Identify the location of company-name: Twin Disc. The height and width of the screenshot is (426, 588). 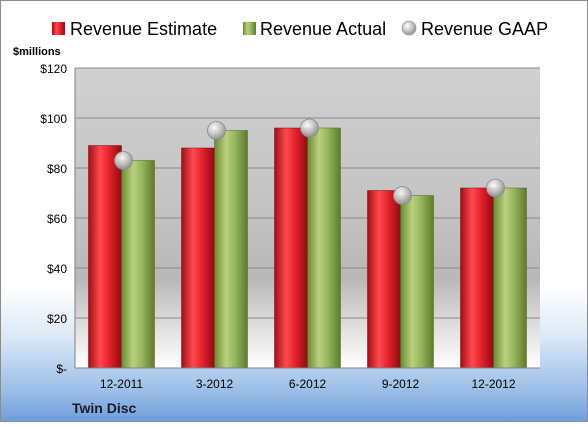
(104, 408).